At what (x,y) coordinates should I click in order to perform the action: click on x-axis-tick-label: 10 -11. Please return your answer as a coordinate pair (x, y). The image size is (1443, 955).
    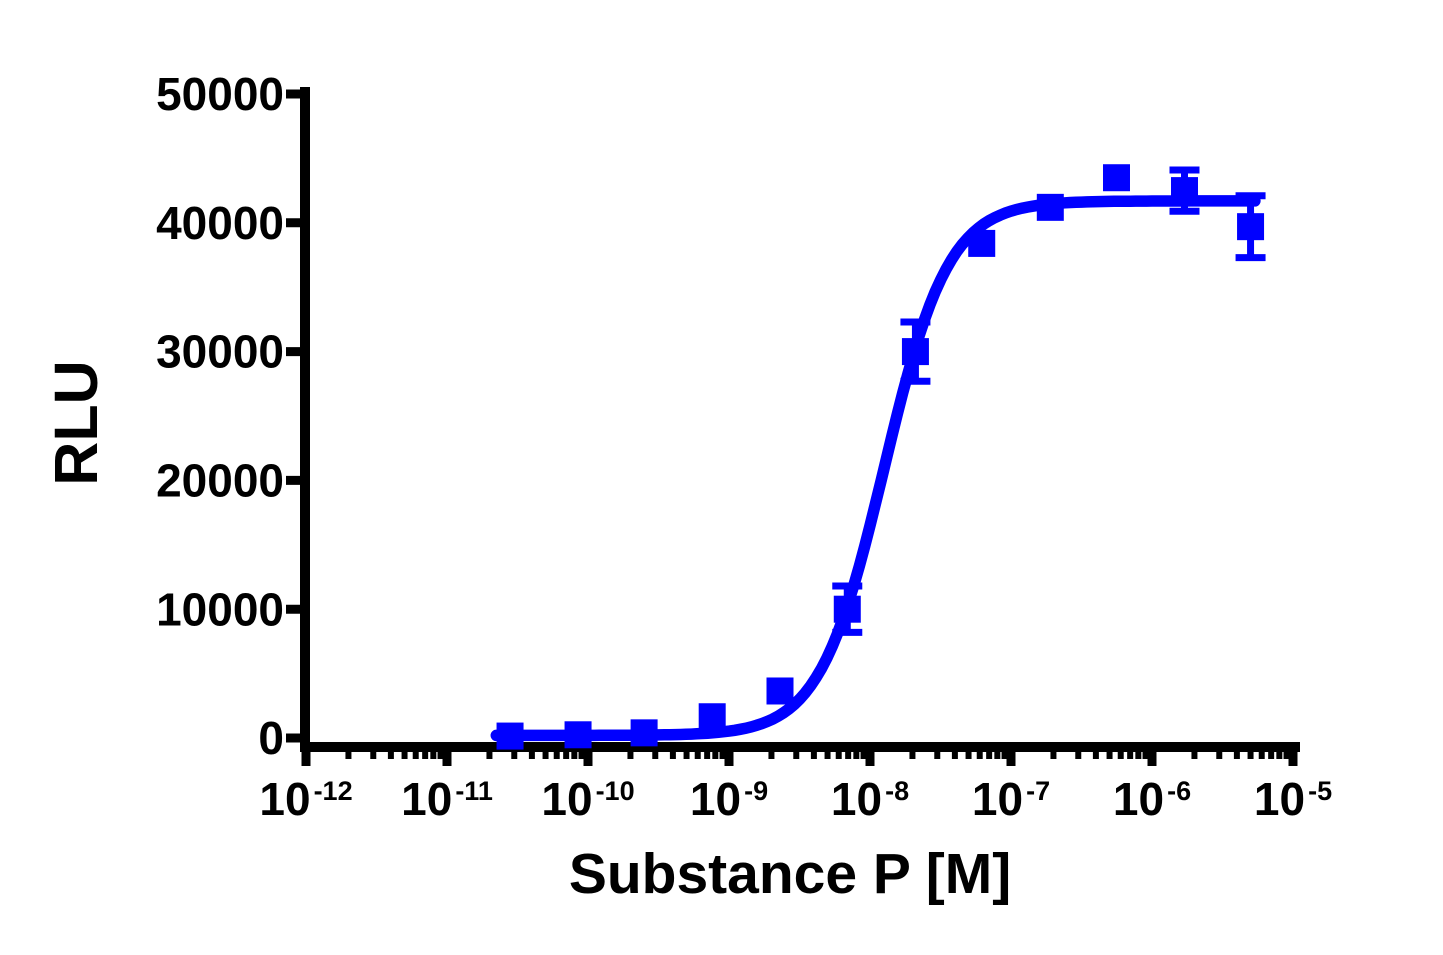
    Looking at the image, I should click on (447, 799).